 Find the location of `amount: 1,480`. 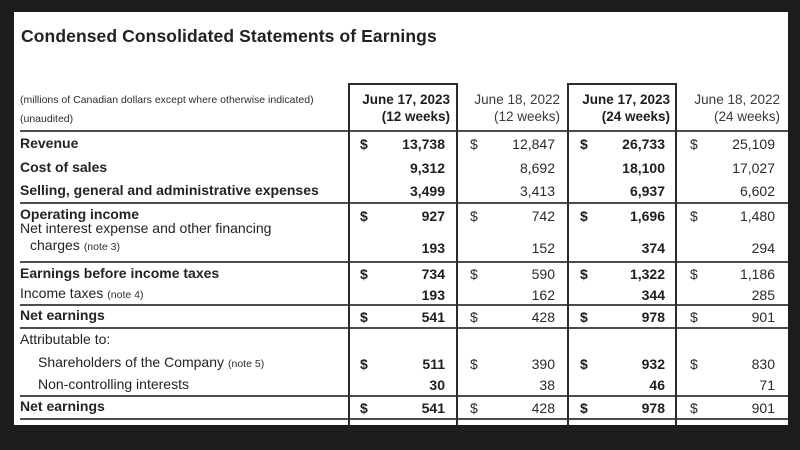

amount: 1,480 is located at coordinates (757, 215).